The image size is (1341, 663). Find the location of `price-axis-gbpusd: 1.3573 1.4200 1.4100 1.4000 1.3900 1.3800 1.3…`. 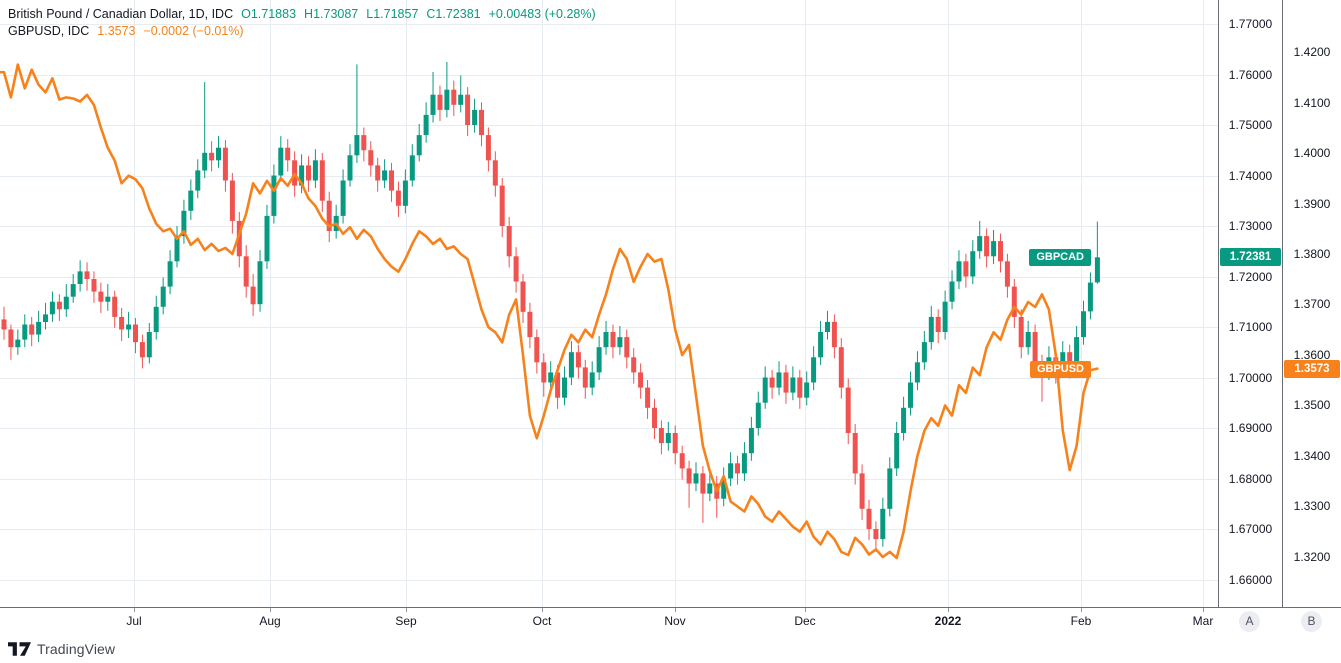

price-axis-gbpusd: 1.3573 1.4200 1.4100 1.4000 1.3900 1.3800 1.3… is located at coordinates (1311, 317).